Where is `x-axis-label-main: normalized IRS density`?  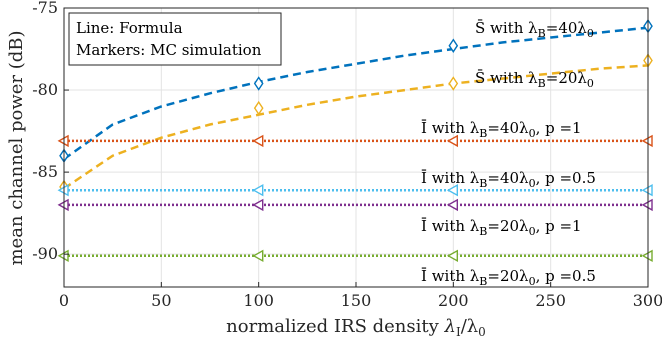 x-axis-label-main: normalized IRS density is located at coordinates (335, 326).